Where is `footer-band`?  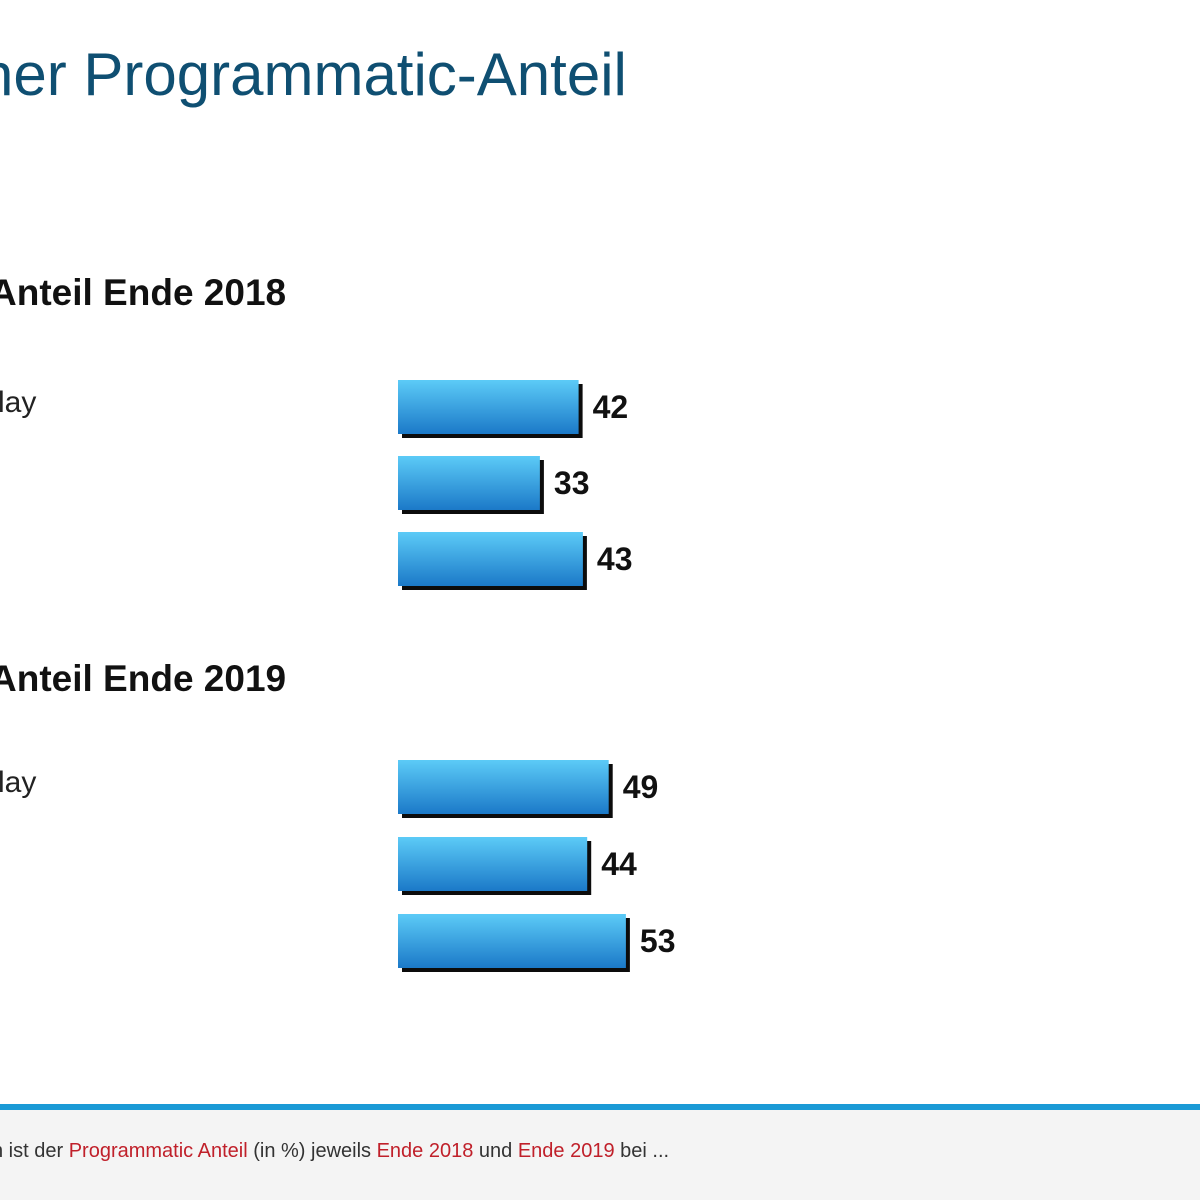
footer-band is located at coordinates (600, 1155).